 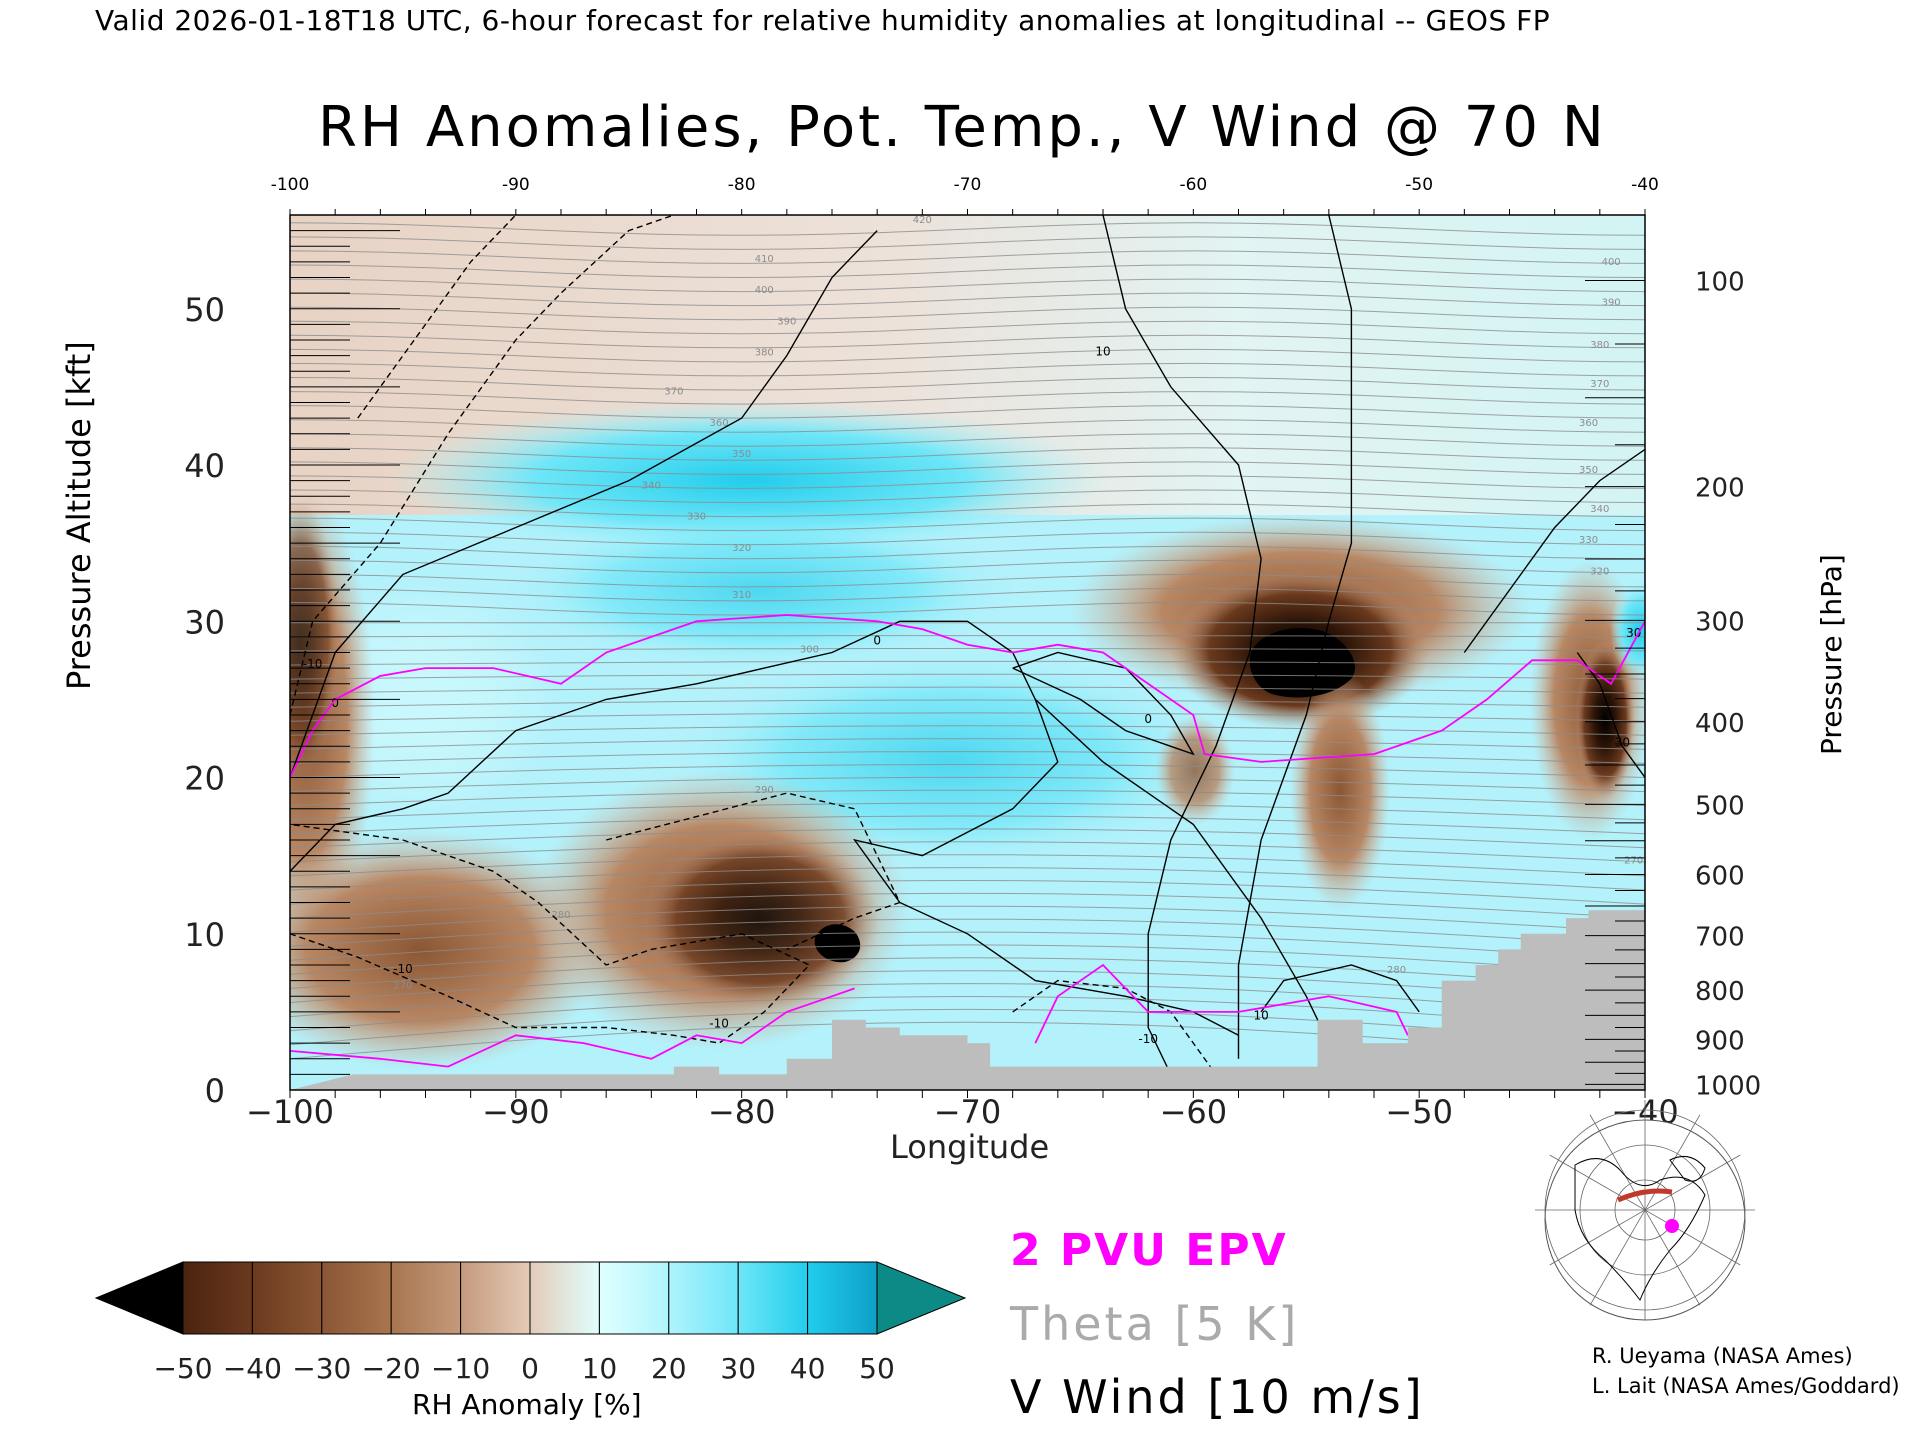 What do you see at coordinates (1193, 185) in the screenshot?
I see `x-top-tick-label: -60` at bounding box center [1193, 185].